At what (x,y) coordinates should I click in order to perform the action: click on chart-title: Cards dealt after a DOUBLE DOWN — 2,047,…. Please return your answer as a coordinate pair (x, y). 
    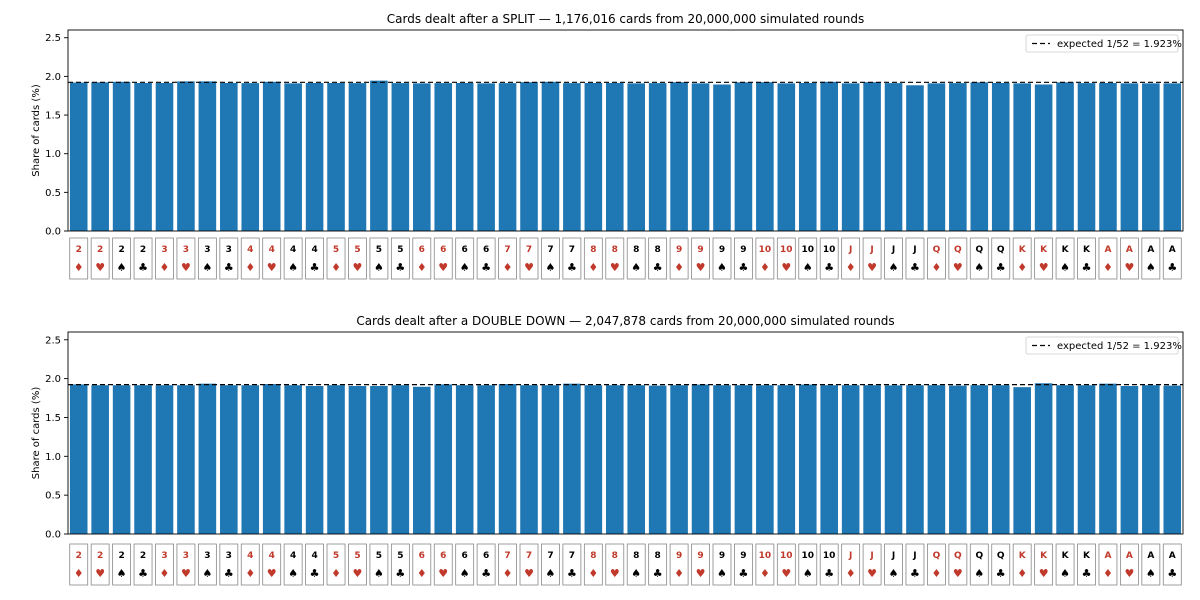
    Looking at the image, I should click on (625, 321).